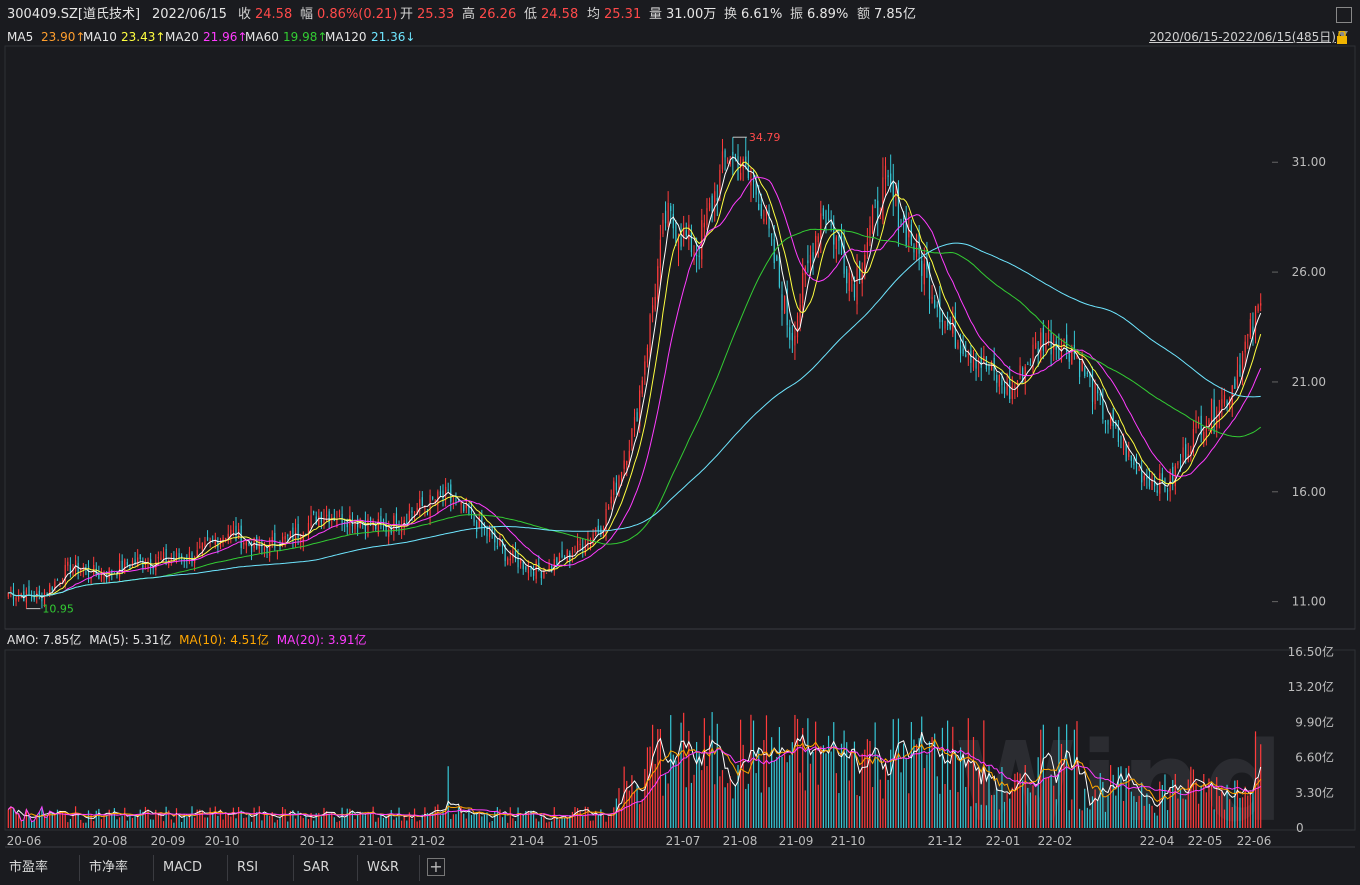 The image size is (1360, 885). What do you see at coordinates (1242, 37) in the screenshot?
I see `date-range-selector: 2020/06/15-2022/06/15(485日)` at bounding box center [1242, 37].